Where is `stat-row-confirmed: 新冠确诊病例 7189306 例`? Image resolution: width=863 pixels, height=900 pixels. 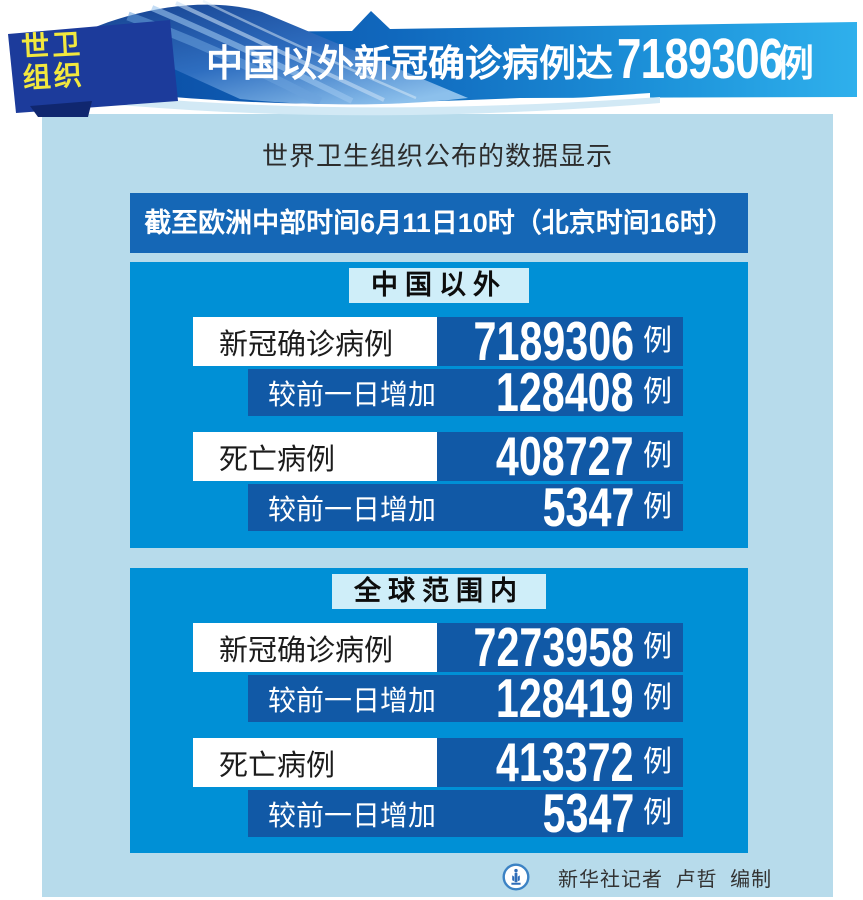
stat-row-confirmed: 新冠确诊病例 7189306 例 is located at coordinates (439, 341).